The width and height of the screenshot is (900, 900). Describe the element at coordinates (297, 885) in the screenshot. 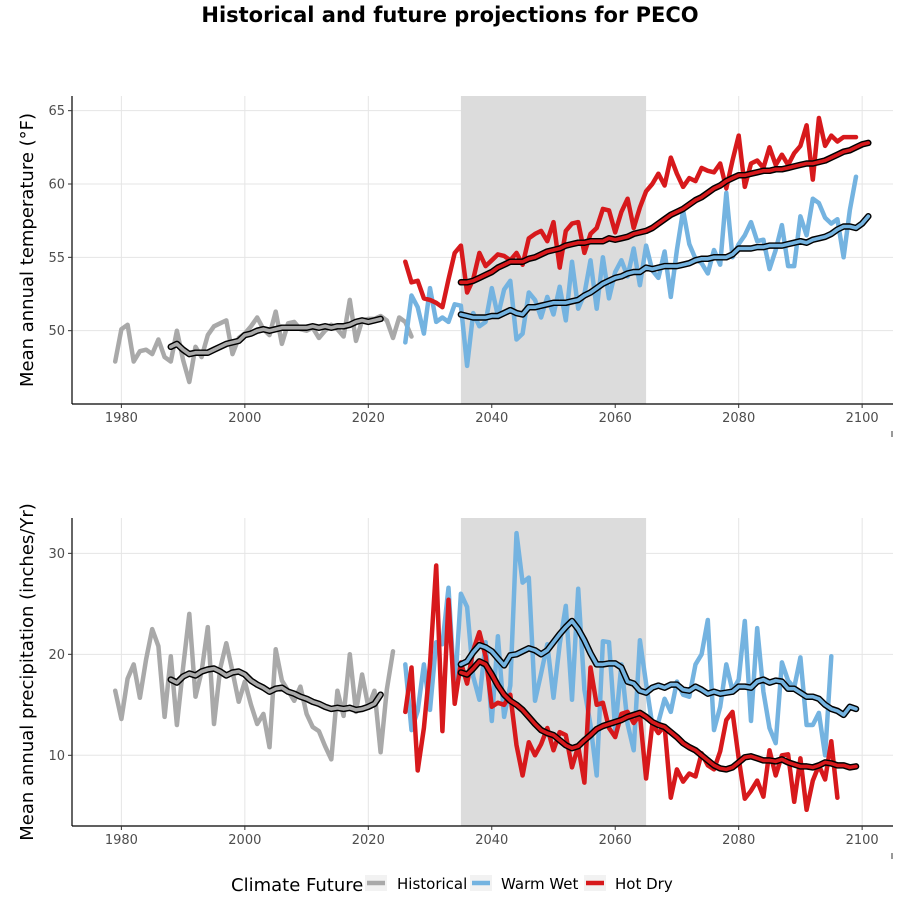

I see `legend-title: Climate Future` at that location.